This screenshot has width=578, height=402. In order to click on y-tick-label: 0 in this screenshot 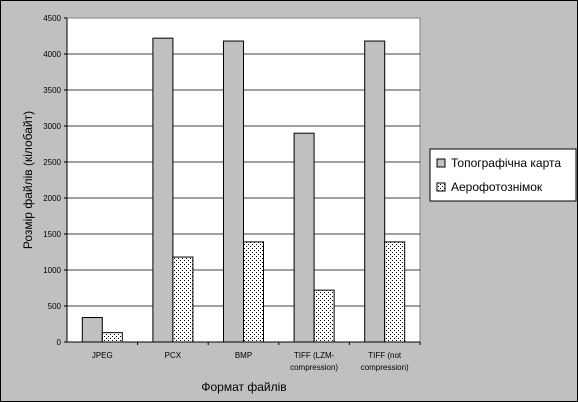, I will do `click(59, 342)`.